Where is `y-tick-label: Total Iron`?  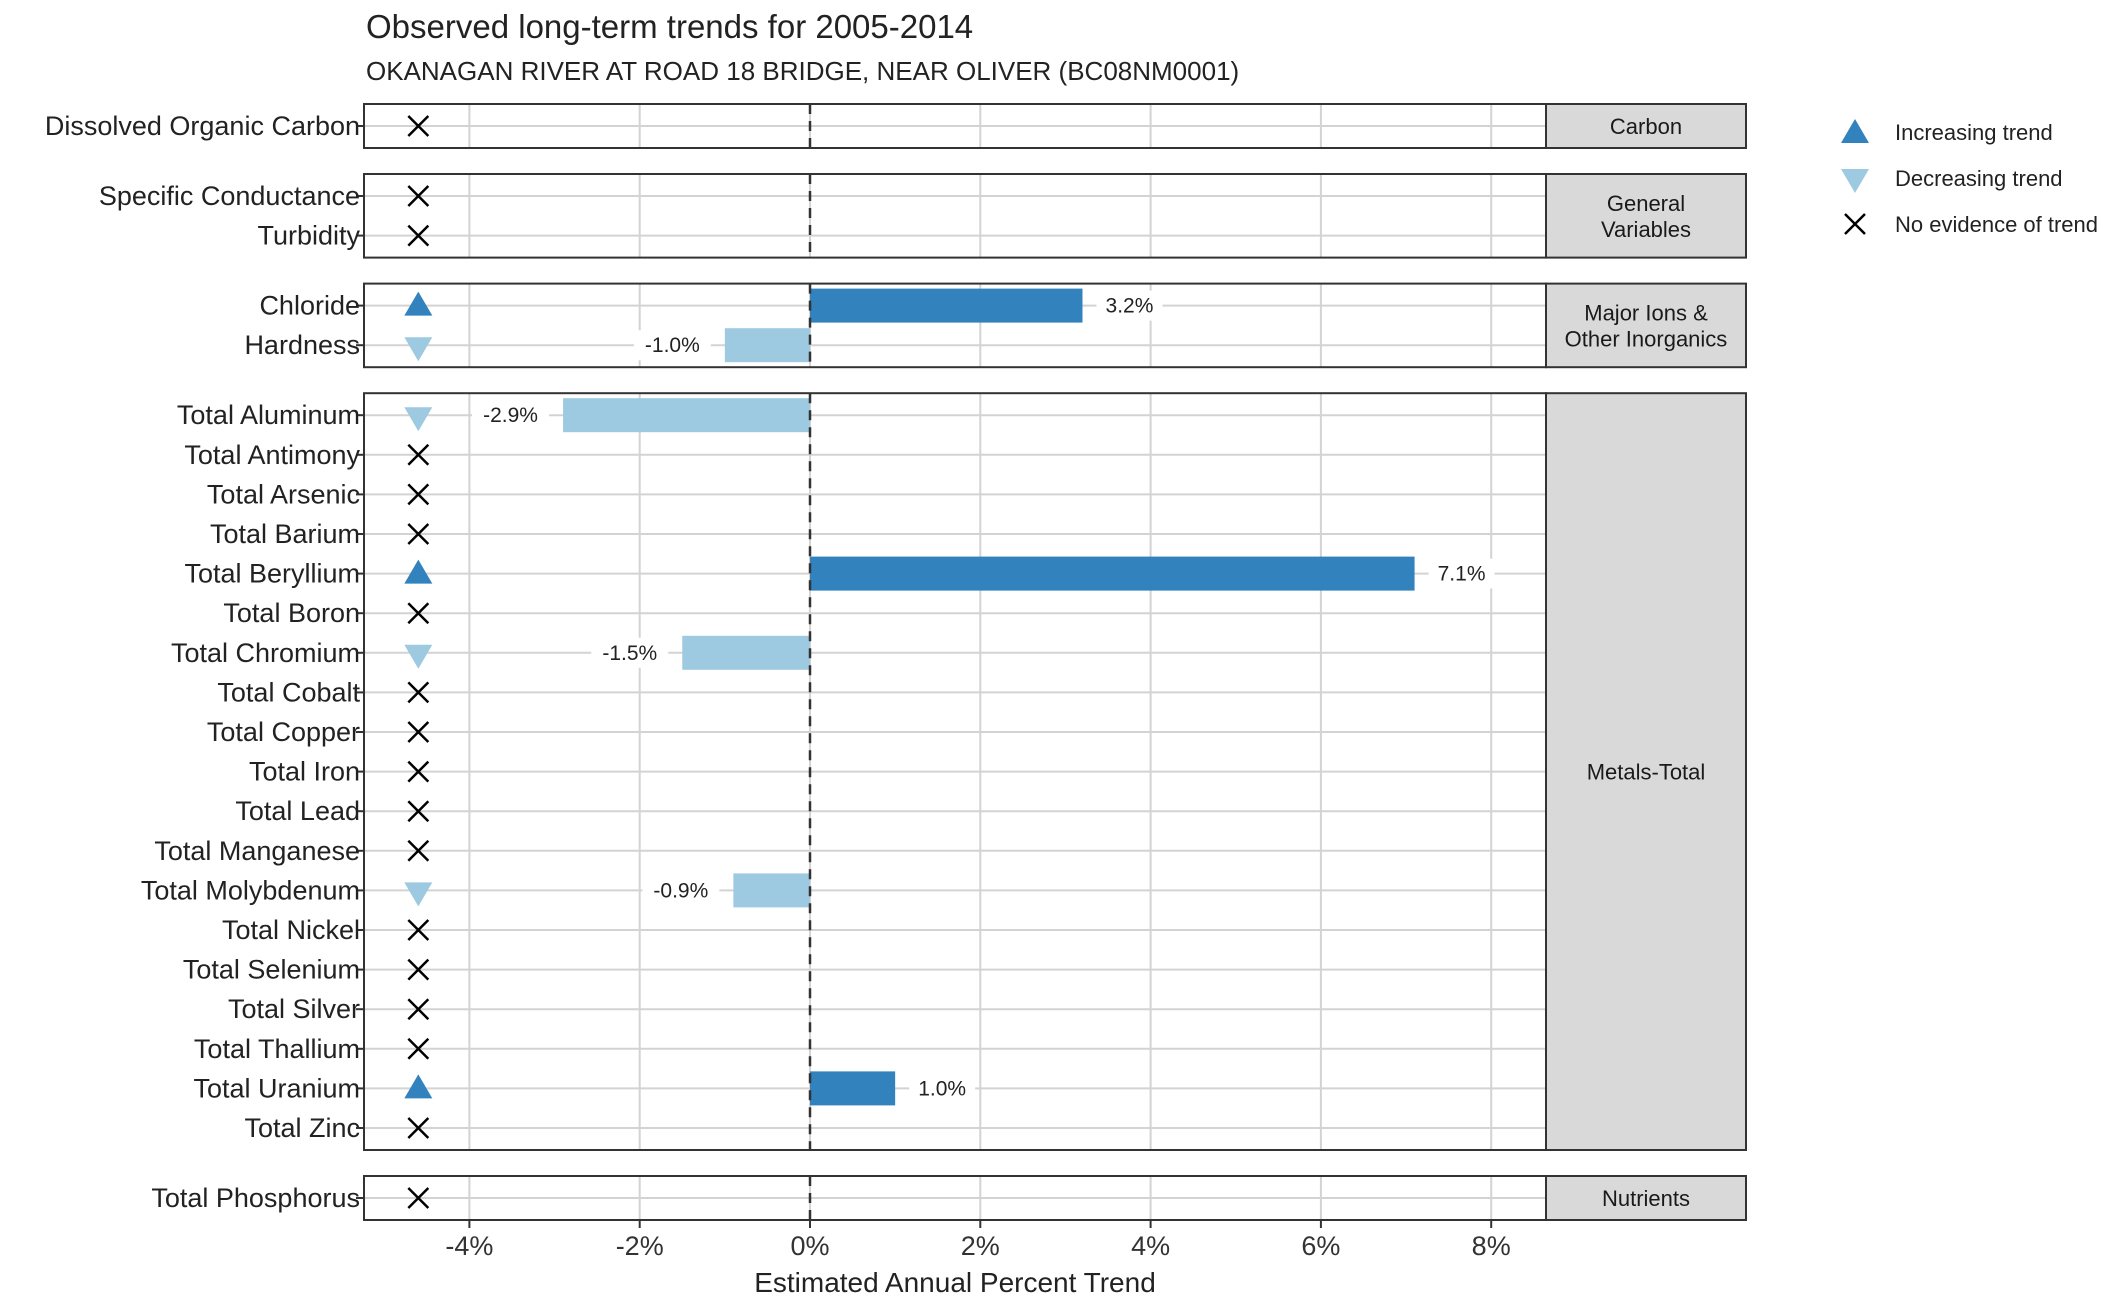 y-tick-label: Total Iron is located at coordinates (304, 772).